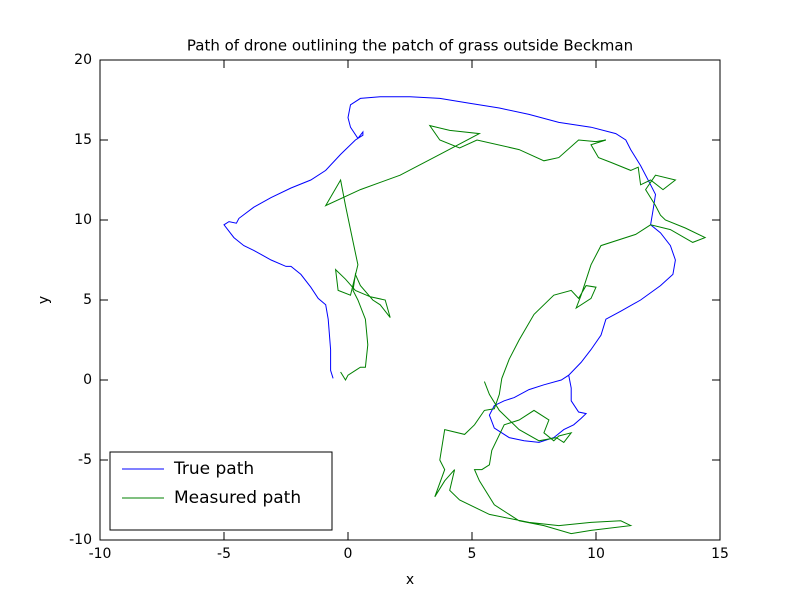  Describe the element at coordinates (85, 460) in the screenshot. I see `y-tick-label: -5` at that location.